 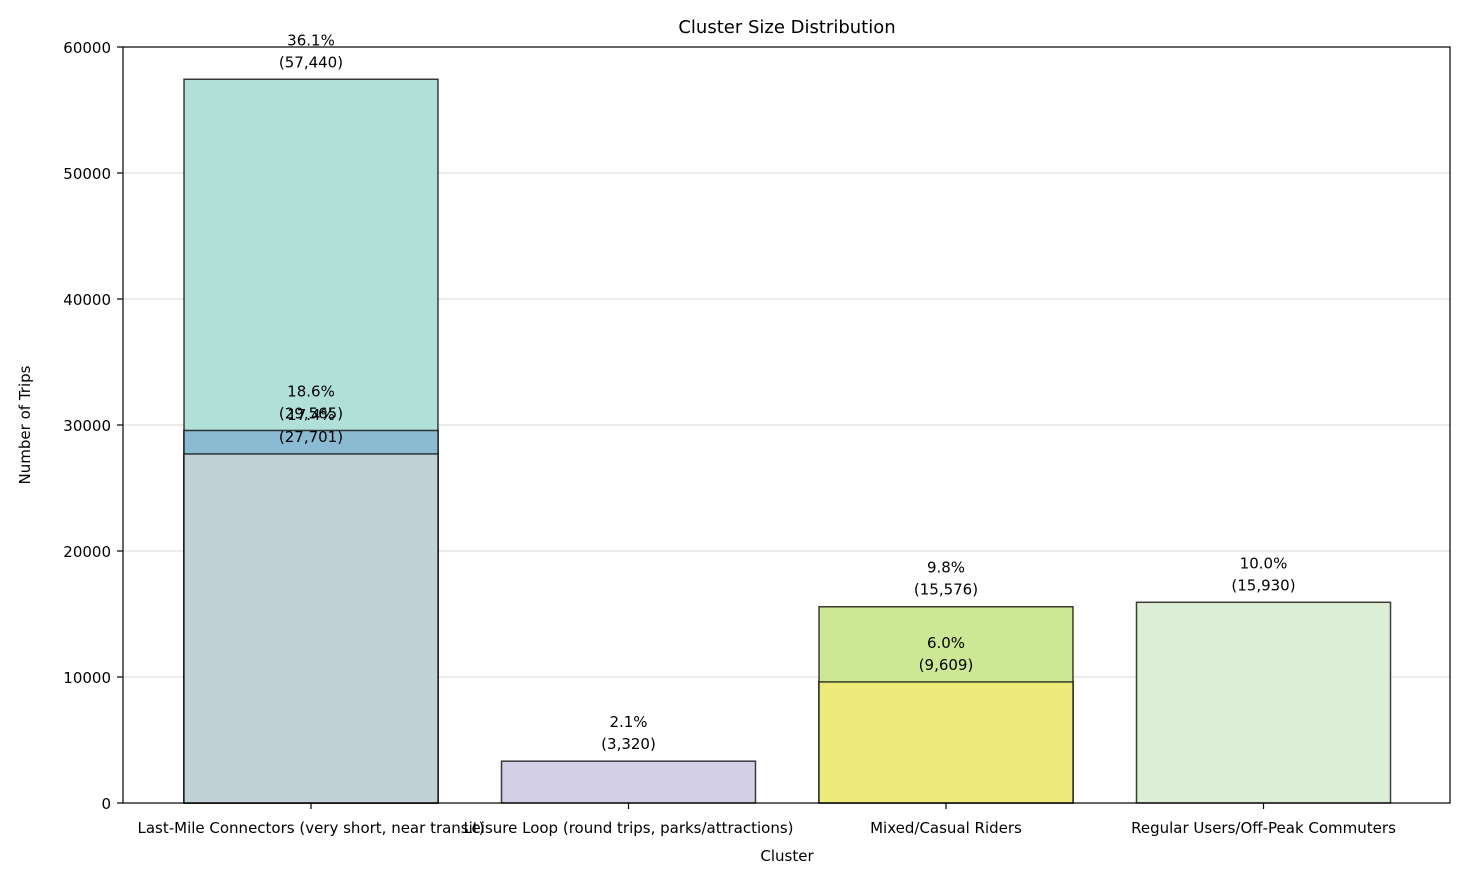 What do you see at coordinates (946, 828) in the screenshot?
I see `x-tick-label: Mixed/Casual Riders` at bounding box center [946, 828].